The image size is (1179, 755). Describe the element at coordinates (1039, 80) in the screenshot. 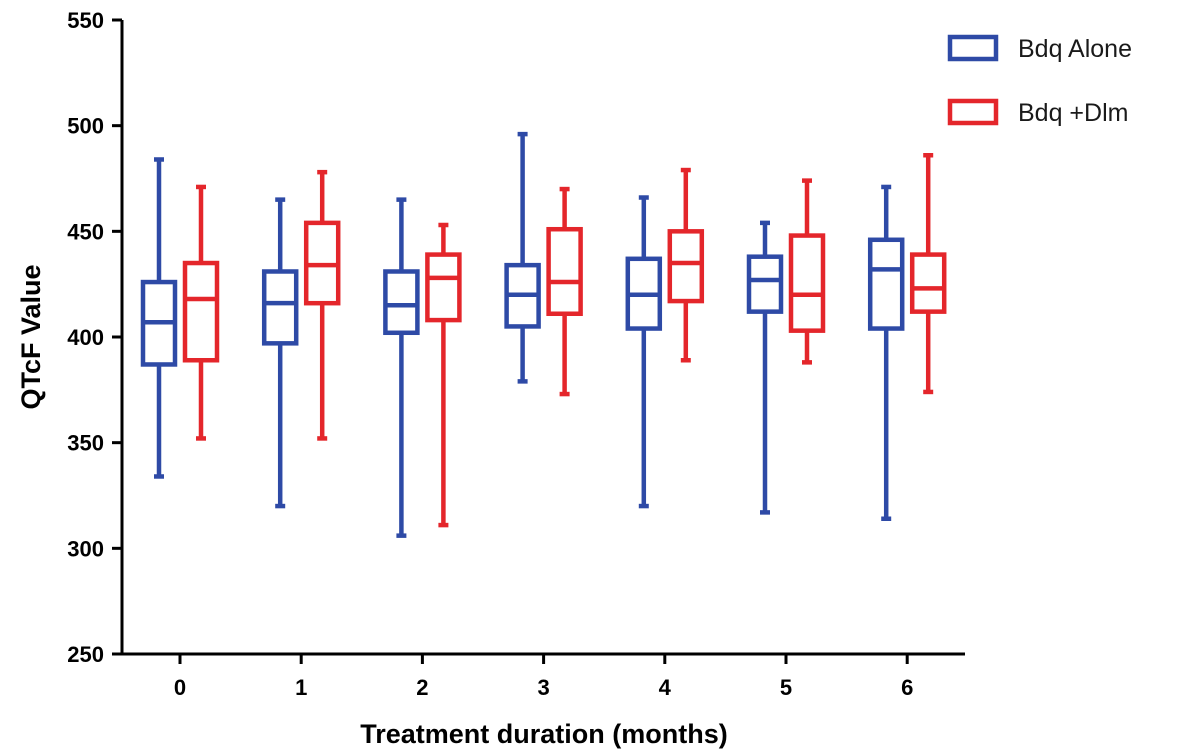

I see `legend: Bdq Alone Bdq +Dlm` at that location.